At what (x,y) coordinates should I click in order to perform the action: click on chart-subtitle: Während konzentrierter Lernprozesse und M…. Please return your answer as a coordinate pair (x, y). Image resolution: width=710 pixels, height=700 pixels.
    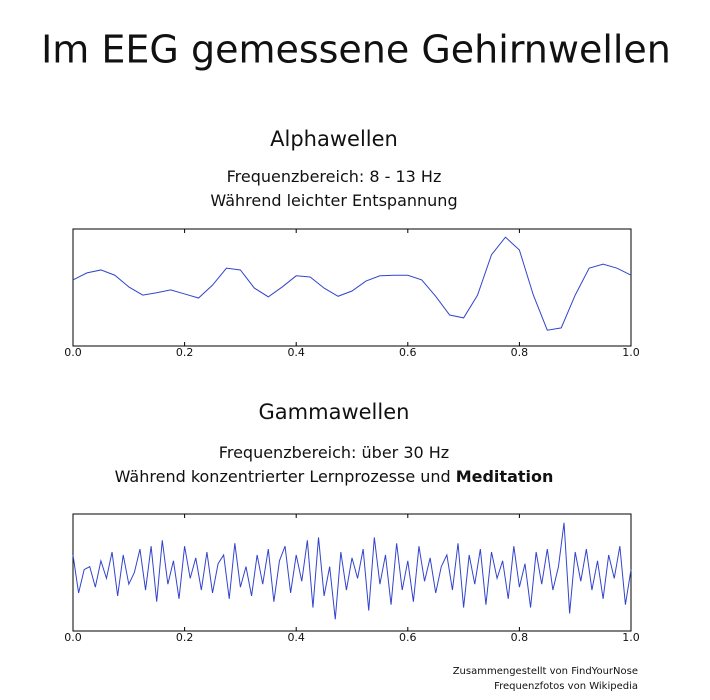
    Looking at the image, I should click on (334, 476).